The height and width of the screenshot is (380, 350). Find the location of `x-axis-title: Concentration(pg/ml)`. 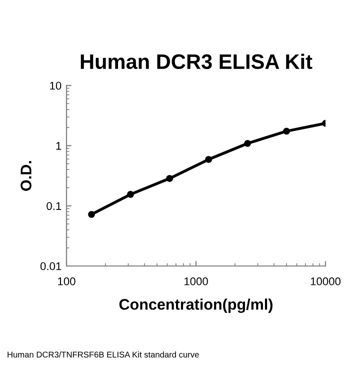

x-axis-title: Concentration(pg/ml) is located at coordinates (195, 305).